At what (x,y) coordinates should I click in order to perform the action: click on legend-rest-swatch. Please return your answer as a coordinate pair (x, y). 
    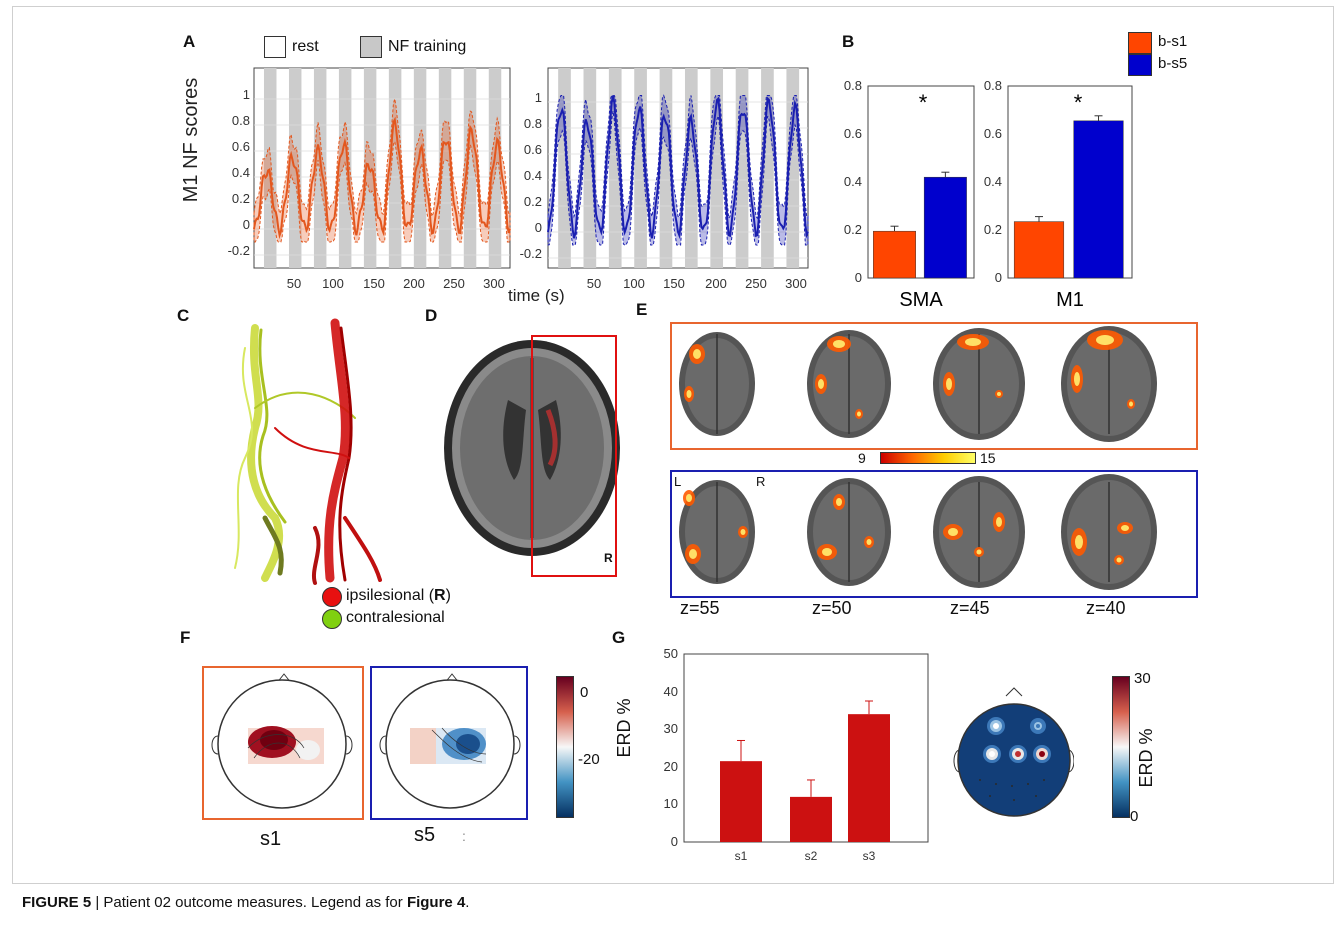
    Looking at the image, I should click on (275, 47).